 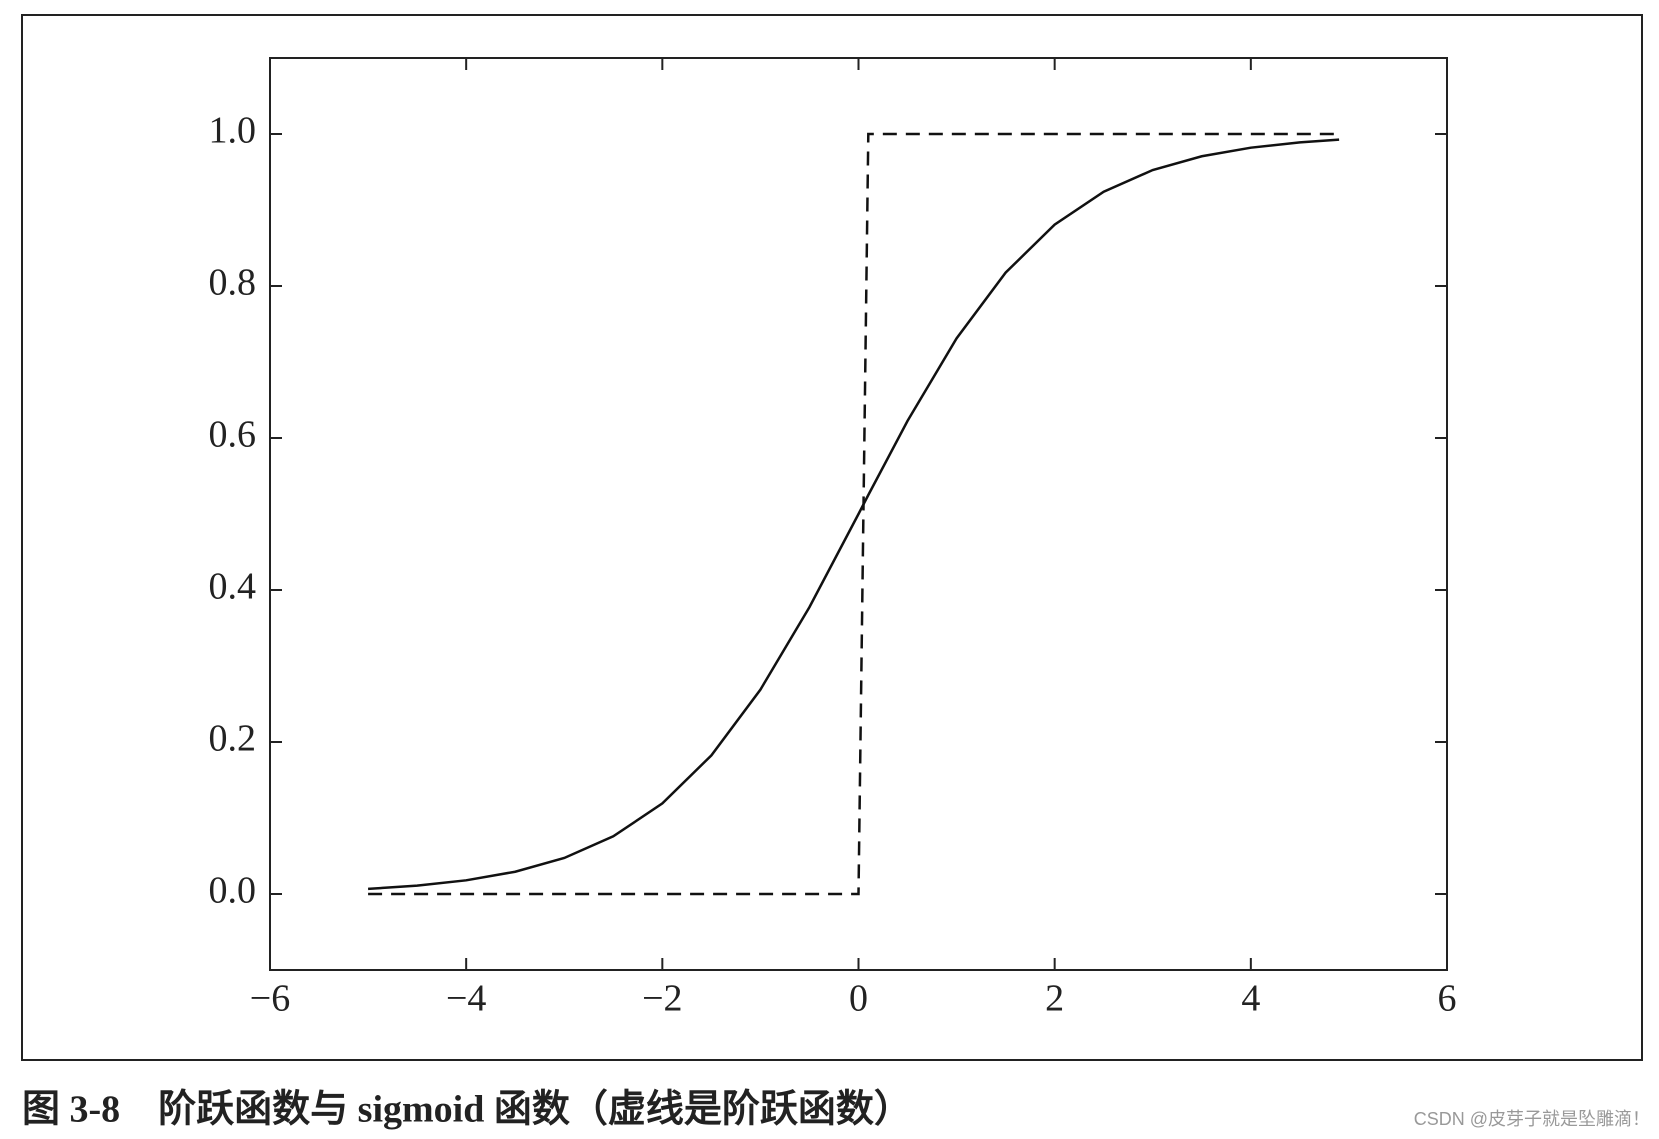 I want to click on x-tick-label: 6, so click(x=1447, y=999).